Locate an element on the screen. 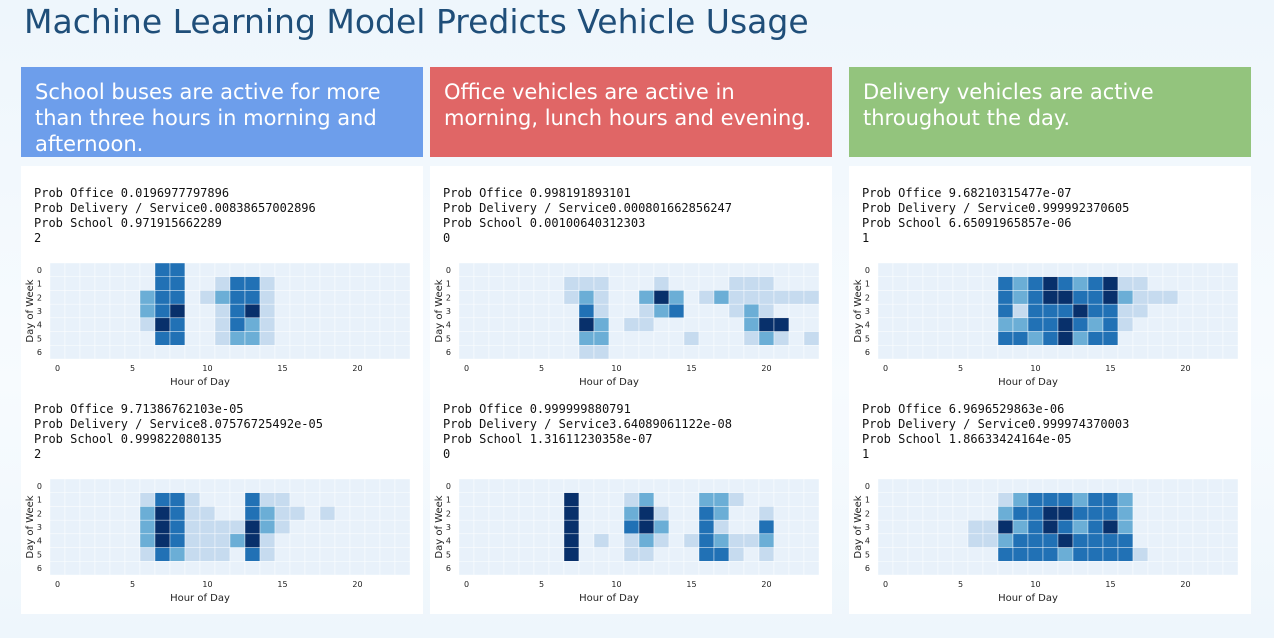 This screenshot has height=638, width=1274. y-axis-label: Day of Week is located at coordinates (30, 310).